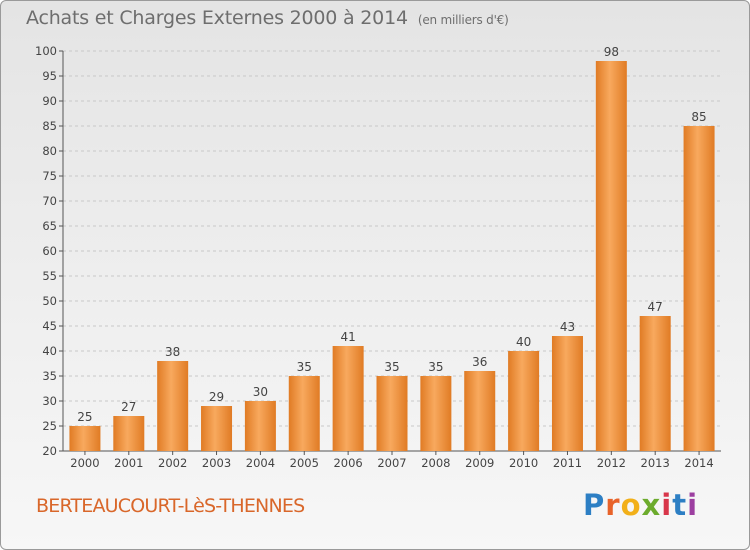  Describe the element at coordinates (170, 506) in the screenshot. I see `commune-name: BERTEAUCOURT-LèS-THENNES` at that location.